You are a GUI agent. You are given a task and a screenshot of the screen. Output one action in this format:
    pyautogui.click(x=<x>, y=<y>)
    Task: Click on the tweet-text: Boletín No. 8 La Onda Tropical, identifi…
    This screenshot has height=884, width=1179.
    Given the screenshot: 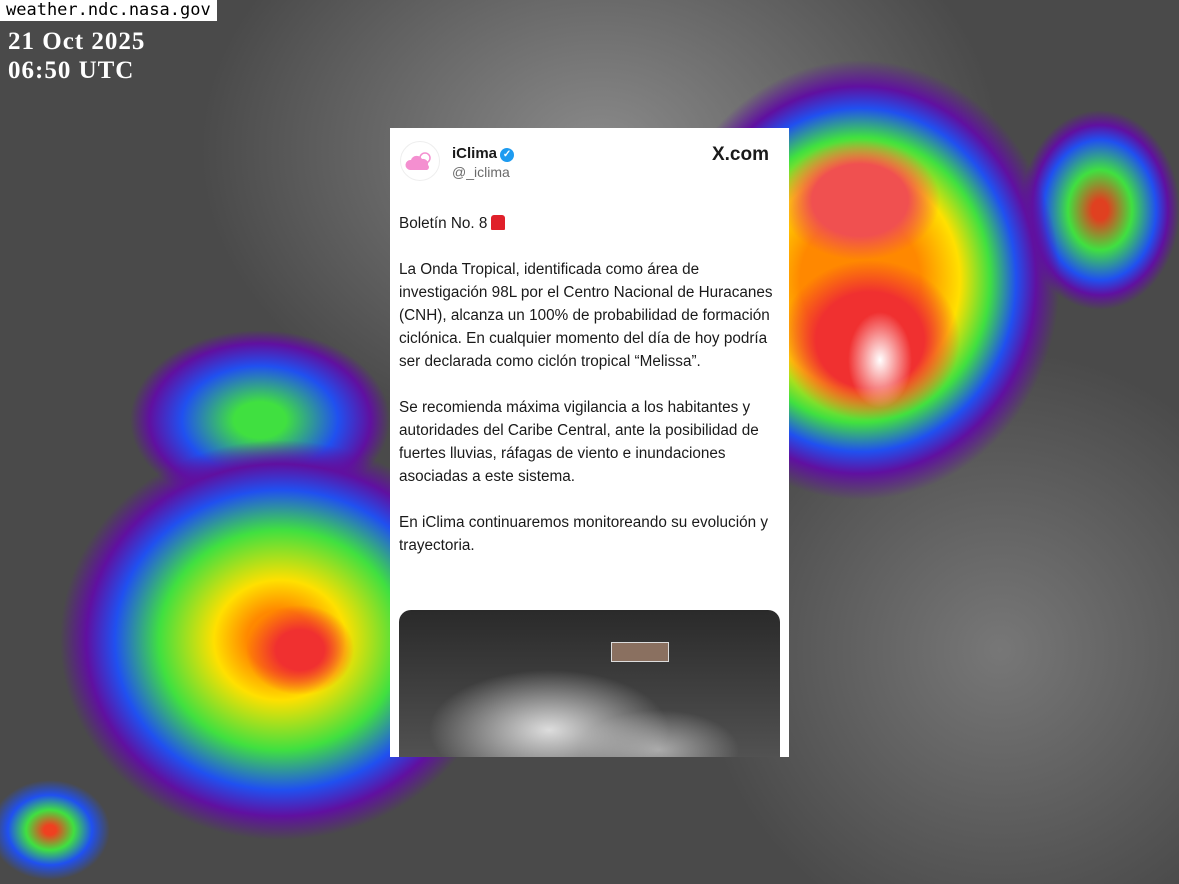 What is the action you would take?
    pyautogui.click(x=591, y=396)
    